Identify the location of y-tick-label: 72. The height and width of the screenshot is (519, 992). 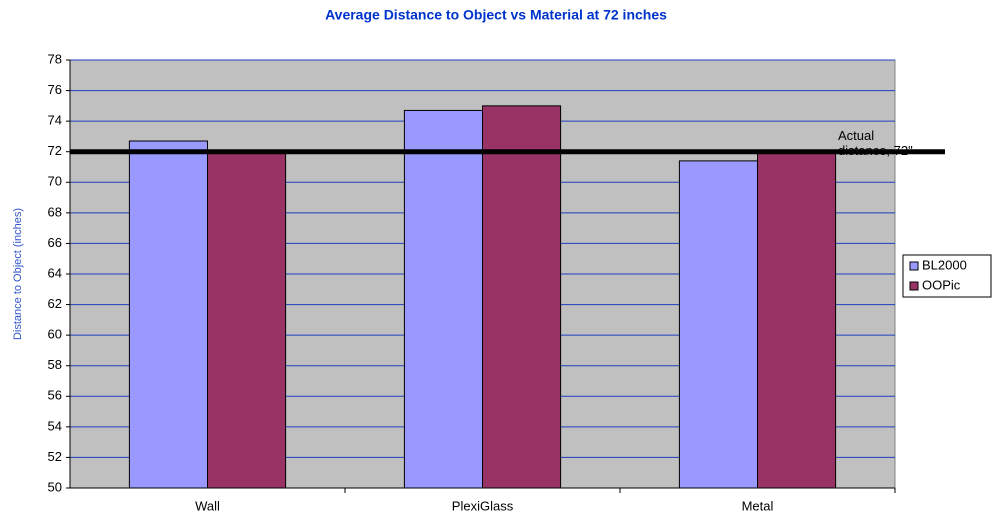
(55, 150).